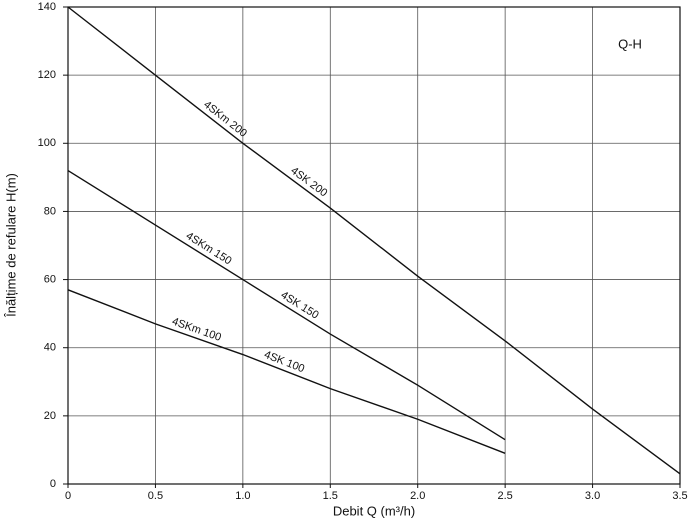  Describe the element at coordinates (504, 496) in the screenshot. I see `x-tick-label: 2.5` at that location.